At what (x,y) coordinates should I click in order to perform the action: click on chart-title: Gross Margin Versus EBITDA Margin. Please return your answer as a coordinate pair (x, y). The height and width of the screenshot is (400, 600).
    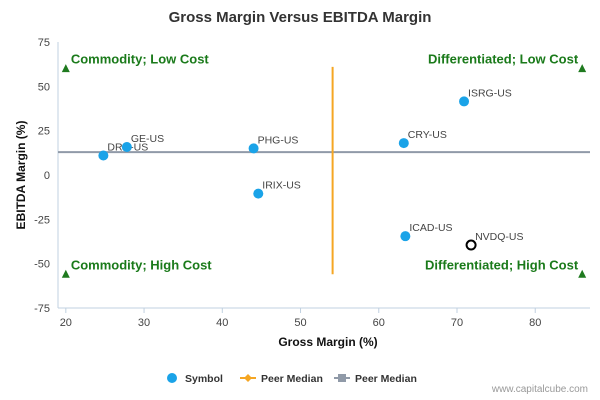
    Looking at the image, I should click on (300, 17).